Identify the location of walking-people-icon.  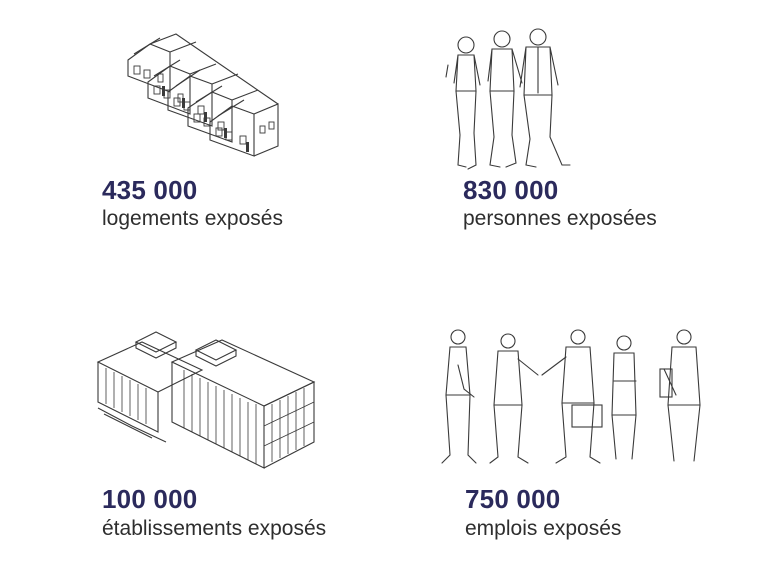
(510, 100).